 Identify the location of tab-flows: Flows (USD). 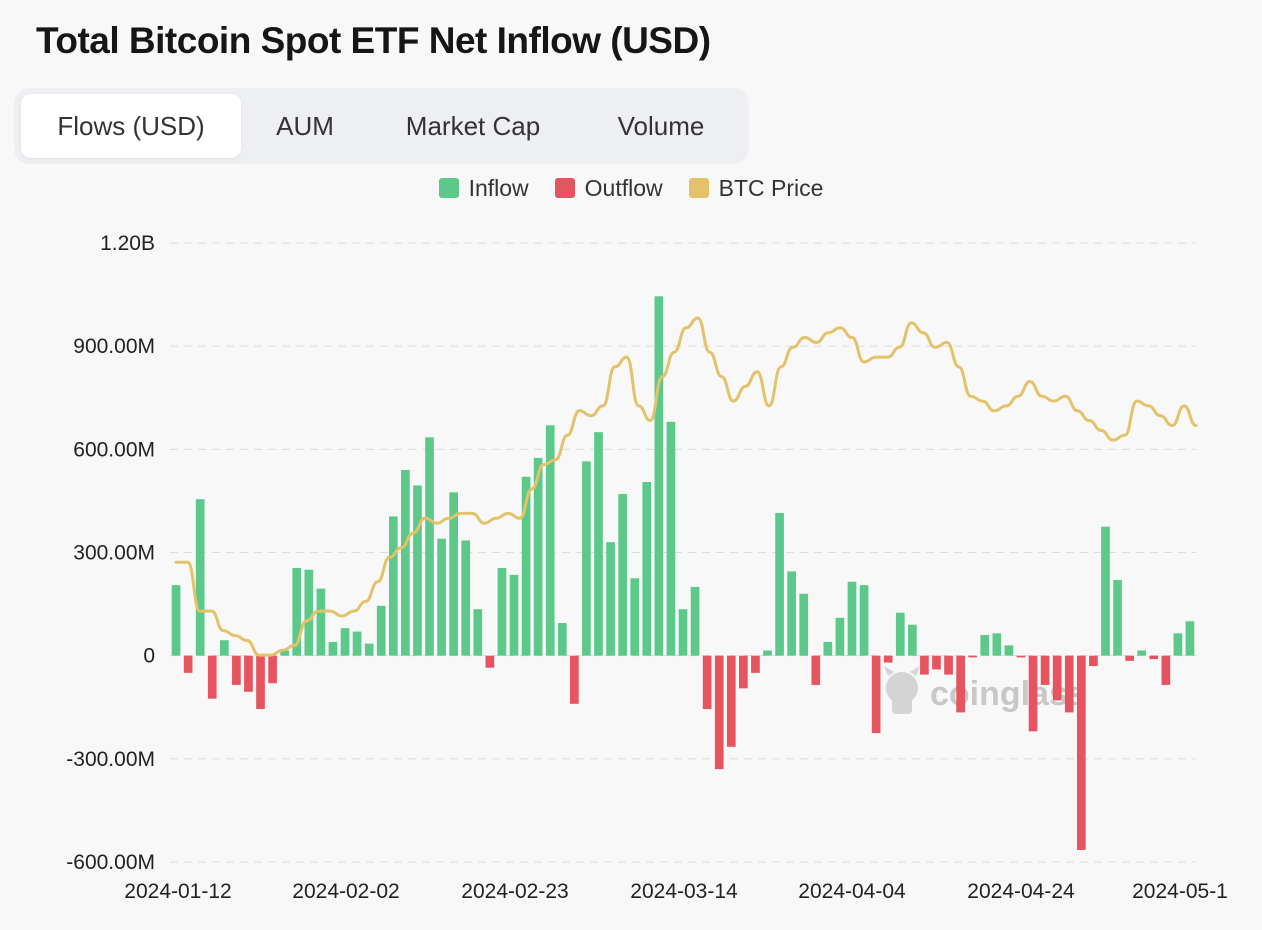
(131, 126).